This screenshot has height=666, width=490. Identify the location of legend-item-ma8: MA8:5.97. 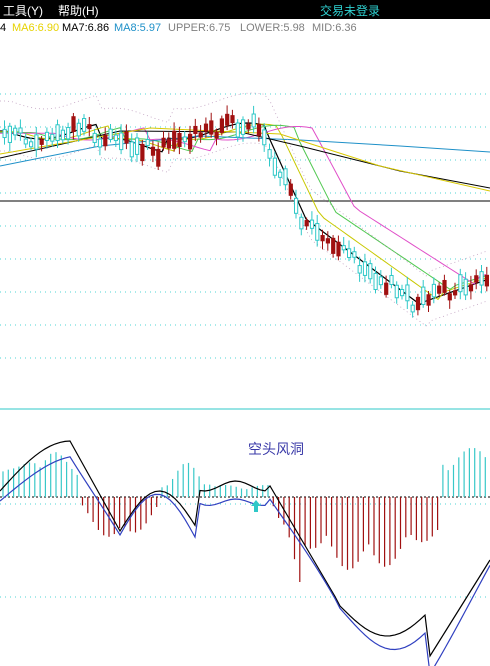
(138, 28).